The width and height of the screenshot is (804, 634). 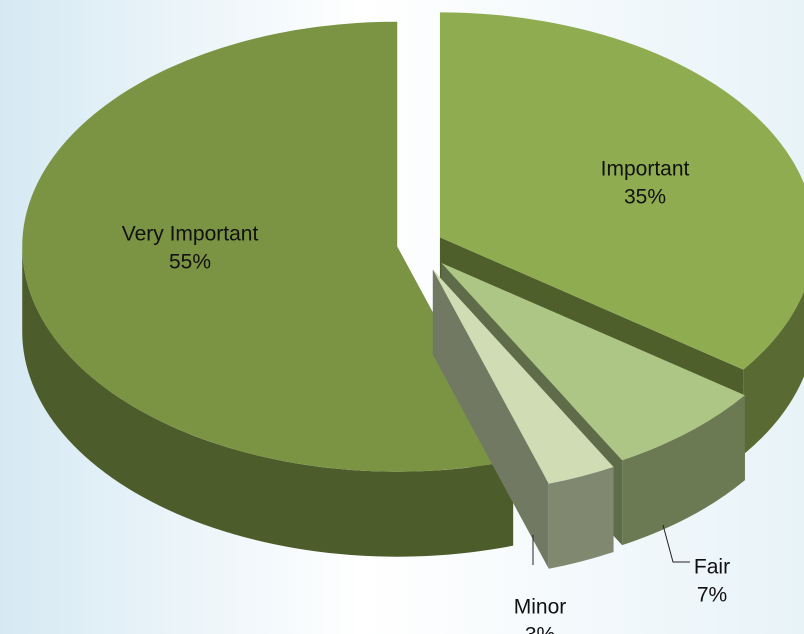 What do you see at coordinates (712, 567) in the screenshot?
I see `slice-label: Fair` at bounding box center [712, 567].